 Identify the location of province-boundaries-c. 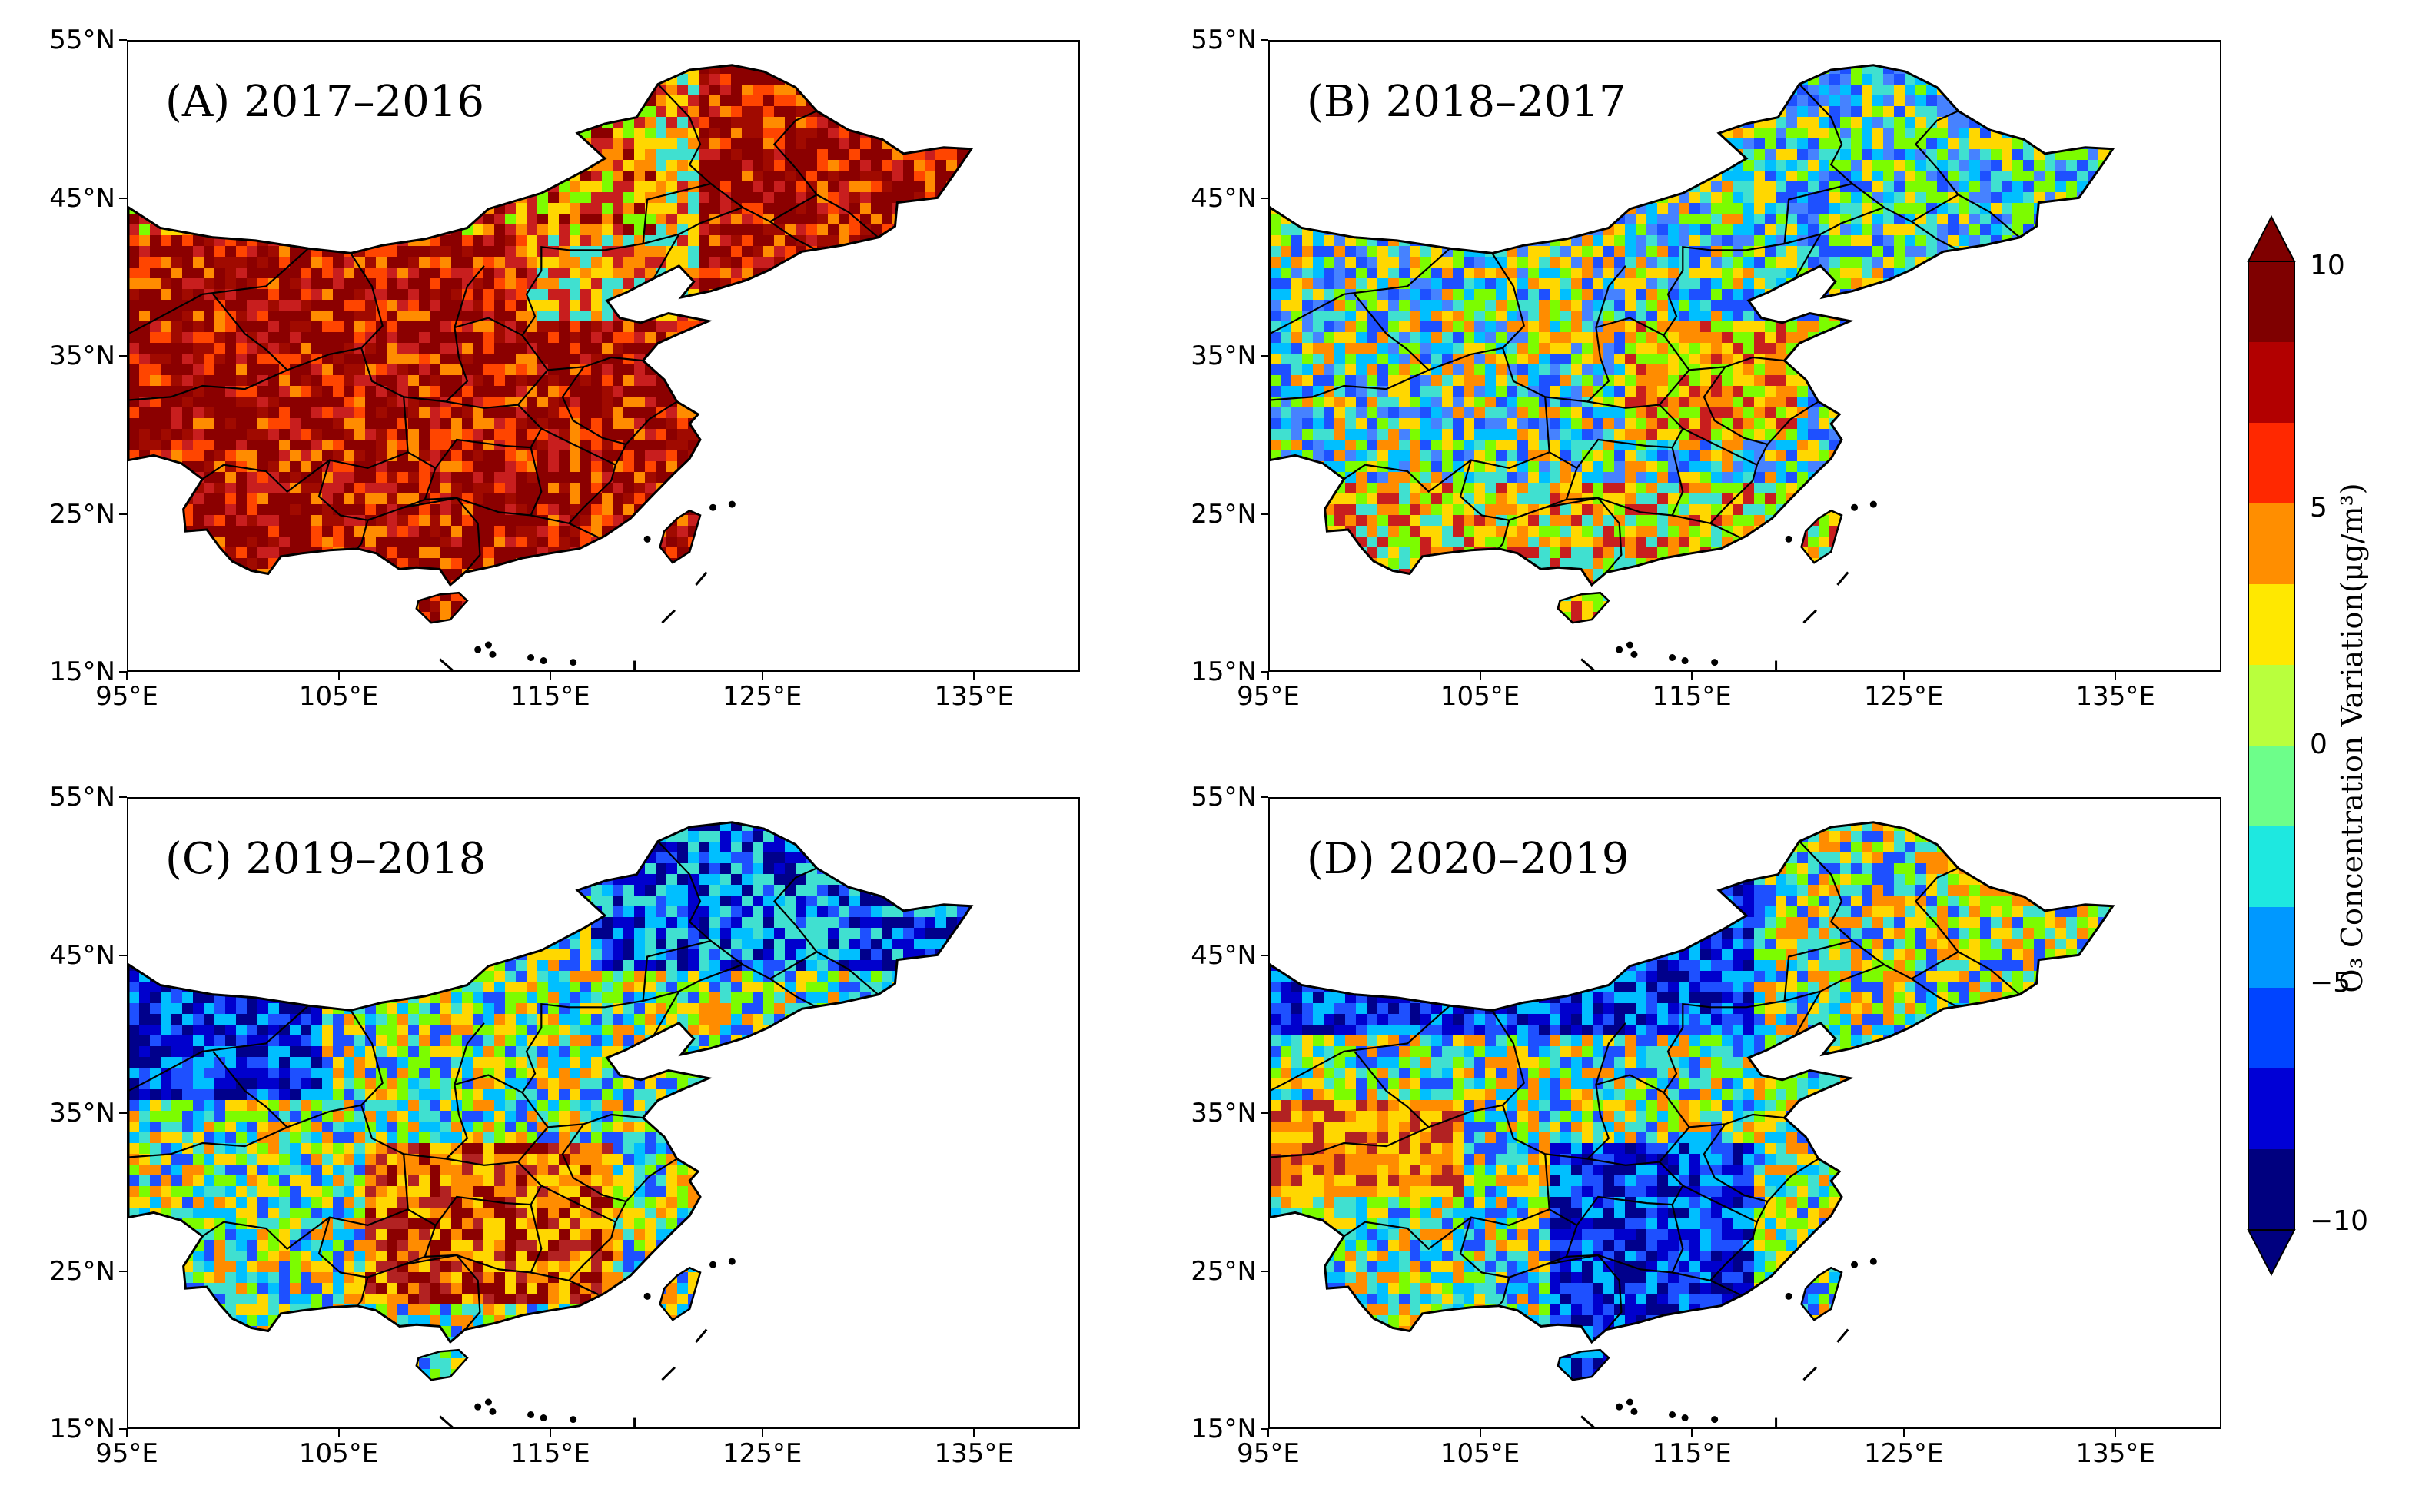
(503, 1085).